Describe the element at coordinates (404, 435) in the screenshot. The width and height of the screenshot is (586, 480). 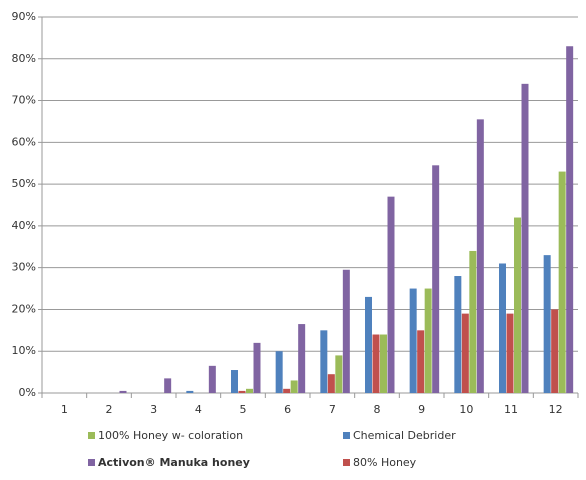
I see `legend-label: Chemical Debrider` at that location.